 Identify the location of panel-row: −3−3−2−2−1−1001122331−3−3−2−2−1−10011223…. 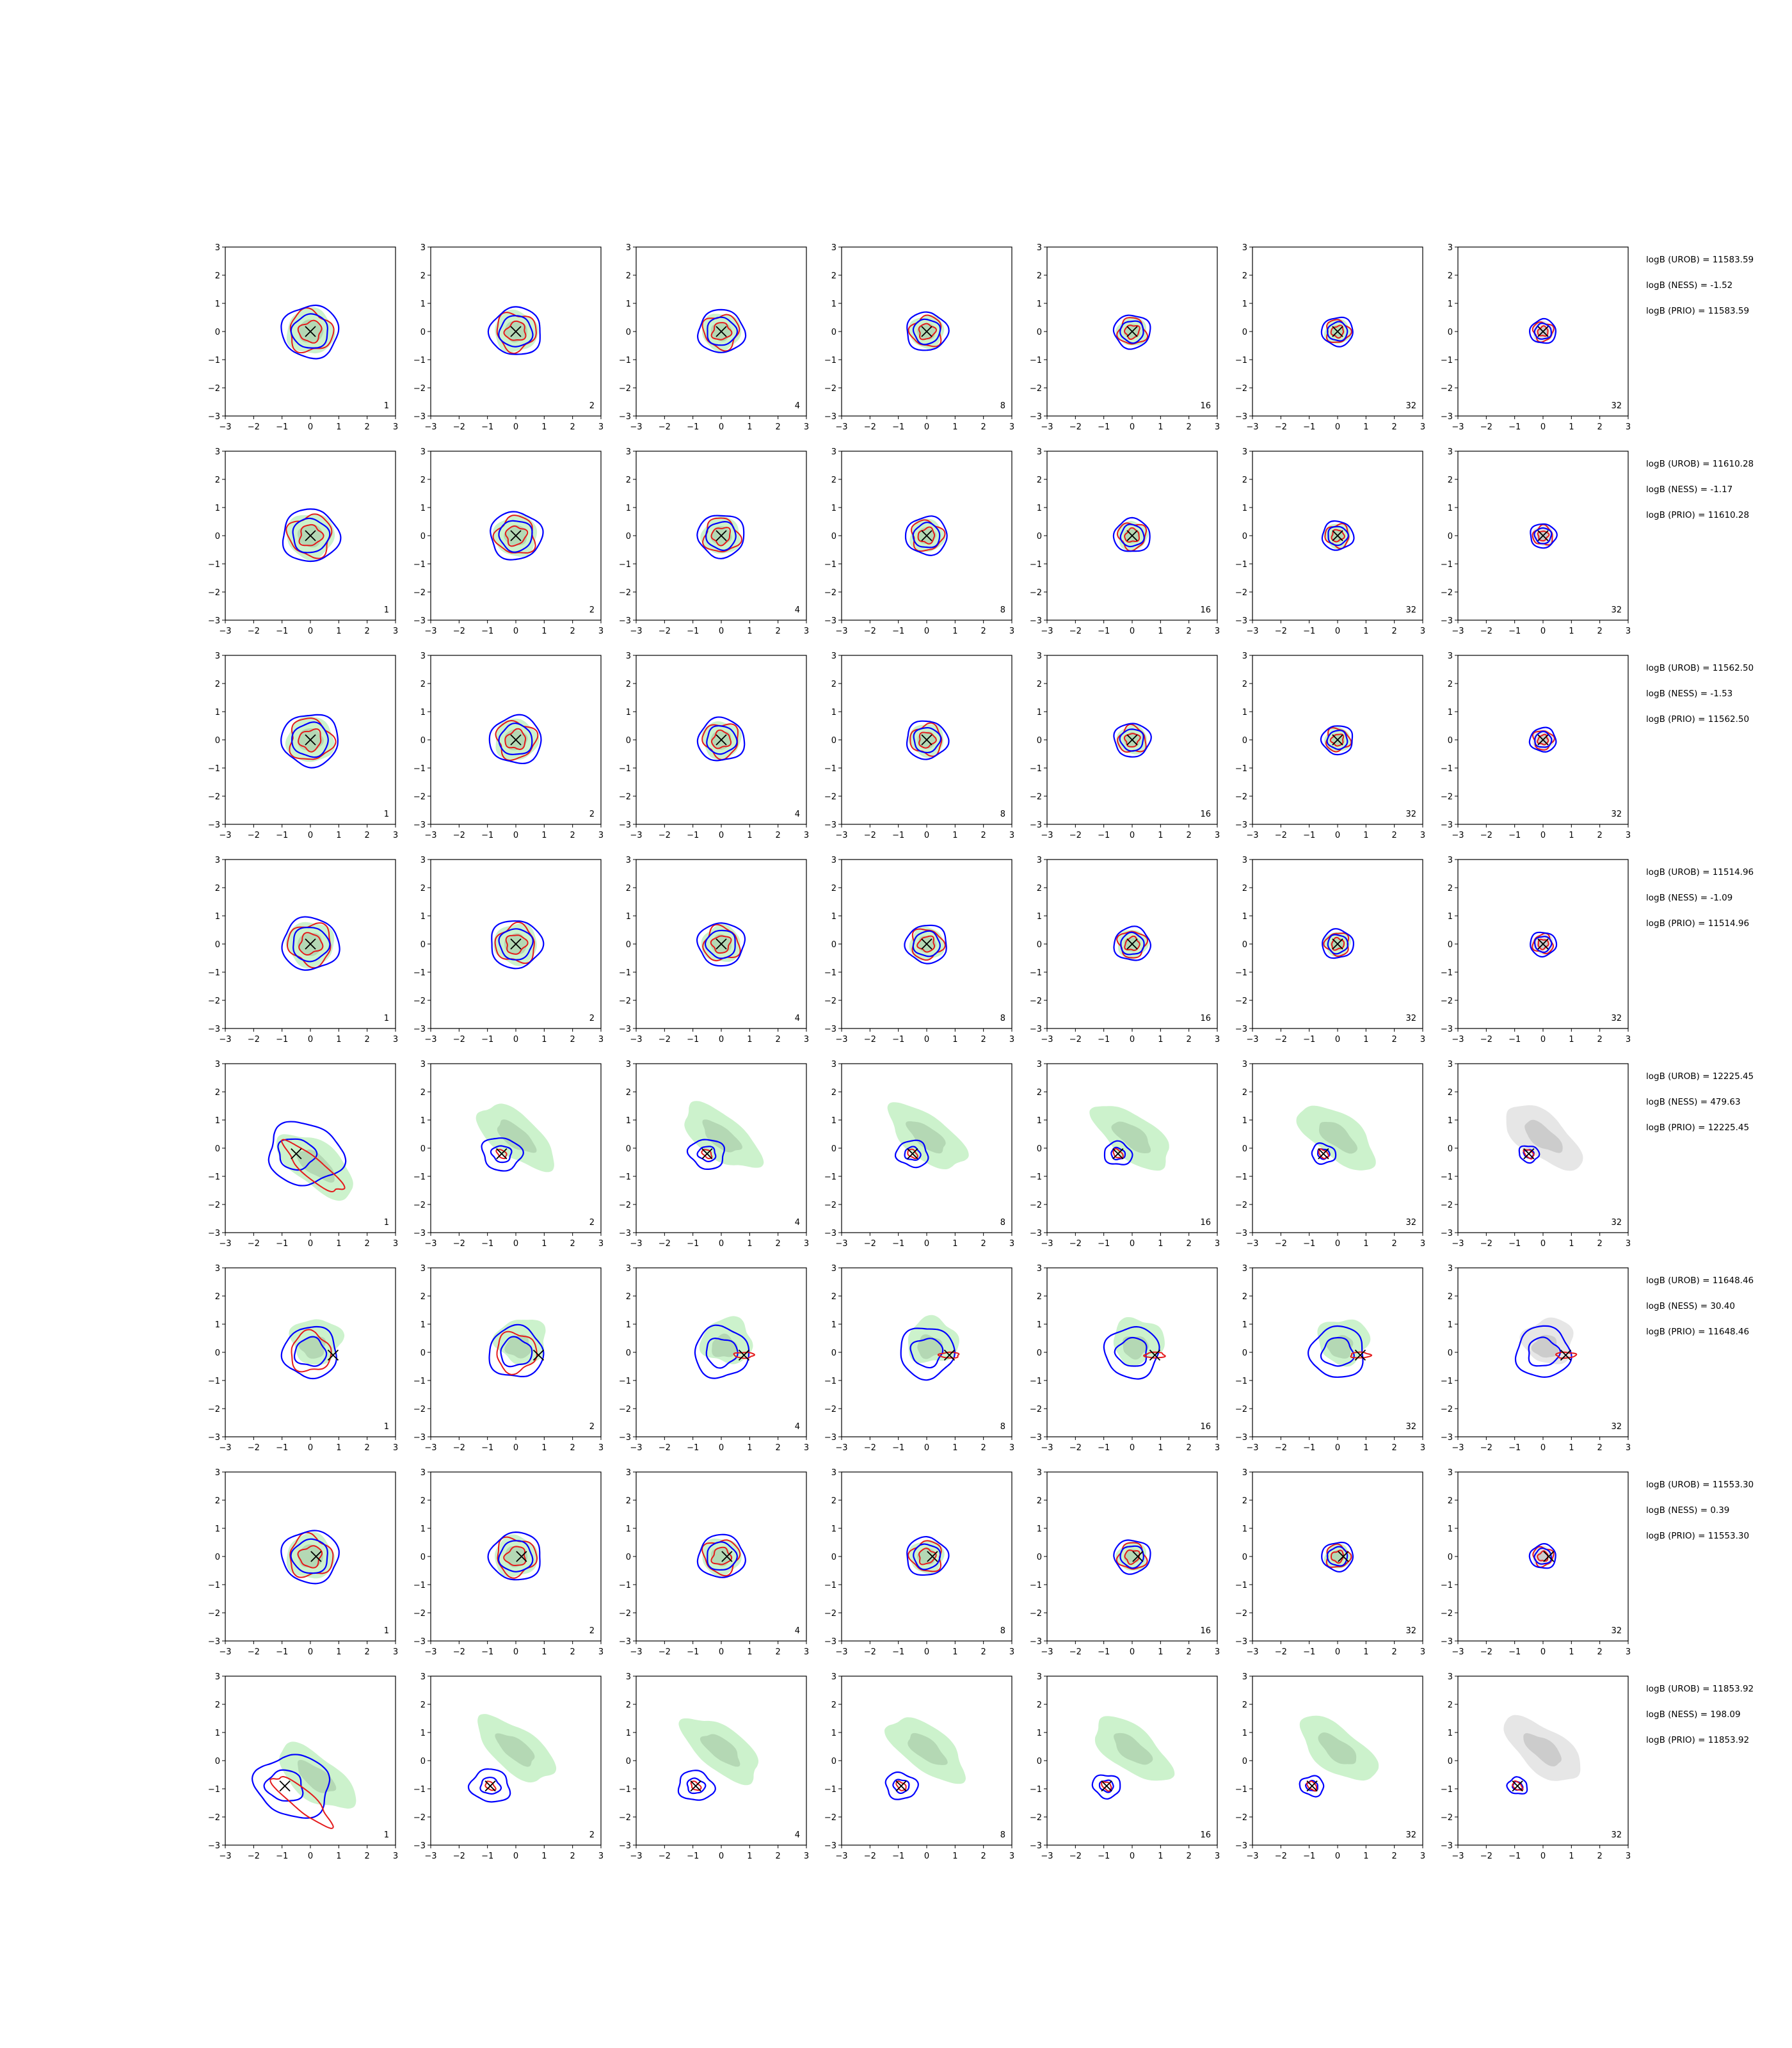
(981, 1562).